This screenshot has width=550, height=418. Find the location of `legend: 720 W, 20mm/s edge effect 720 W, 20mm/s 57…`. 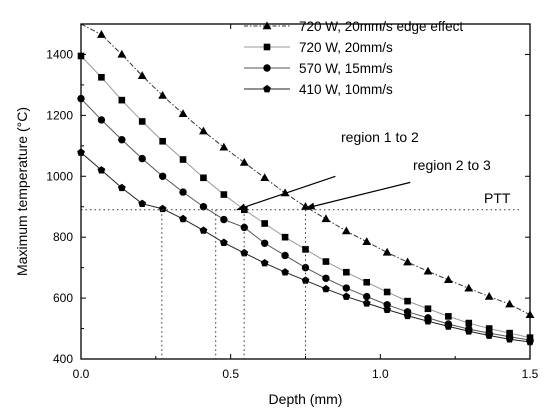

legend: 720 W, 20mm/s edge effect 720 W, 20mm/s 57… is located at coordinates (353, 58).